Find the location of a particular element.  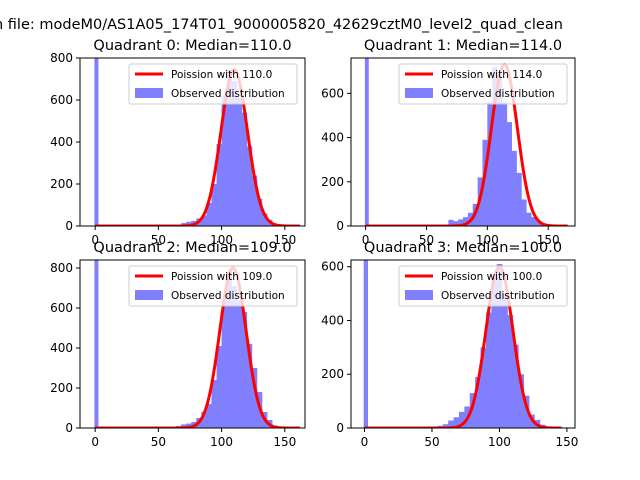

legend-poisson-label: Poission with 100.0 is located at coordinates (491, 277).